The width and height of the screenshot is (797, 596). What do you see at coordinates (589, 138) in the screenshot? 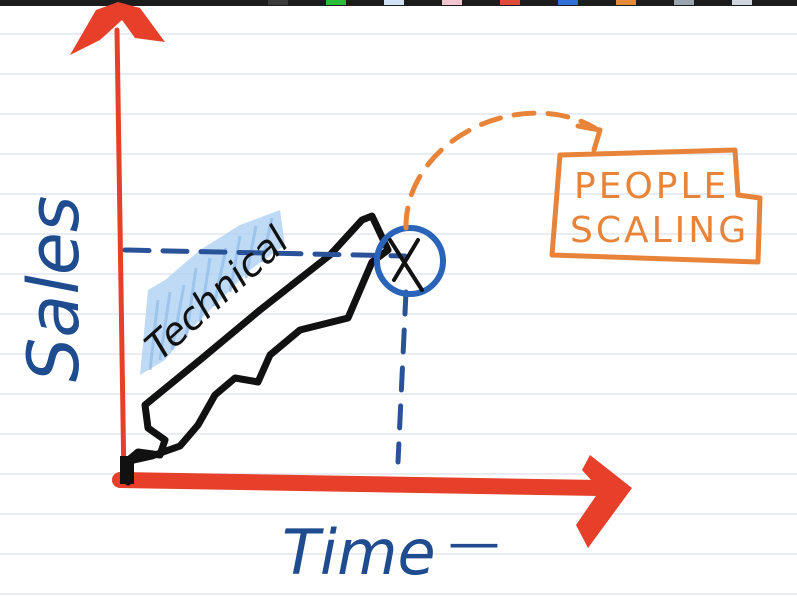
I see `callout-arrowhead` at bounding box center [589, 138].